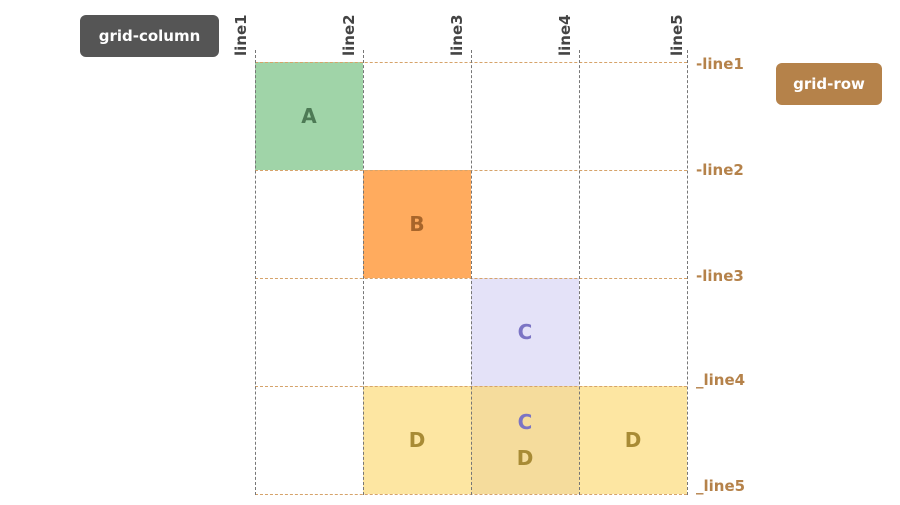  Describe the element at coordinates (457, 35) in the screenshot. I see `column-line-label: line3` at that location.